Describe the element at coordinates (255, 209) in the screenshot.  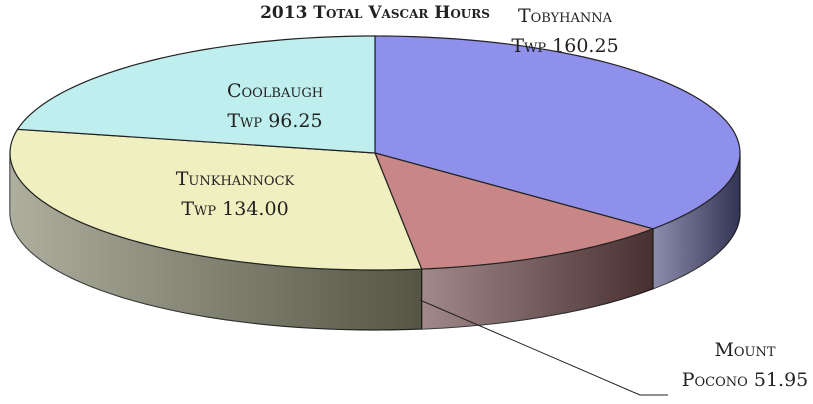
I see `value-label: 134.00` at that location.